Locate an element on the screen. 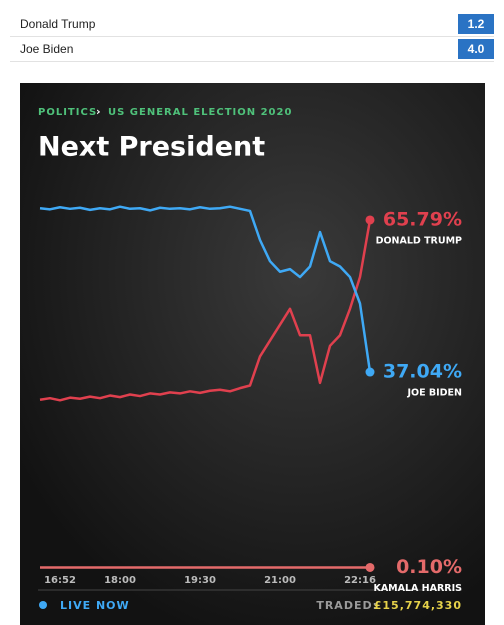  legend-label: KAMALA HARRIS is located at coordinates (417, 588).